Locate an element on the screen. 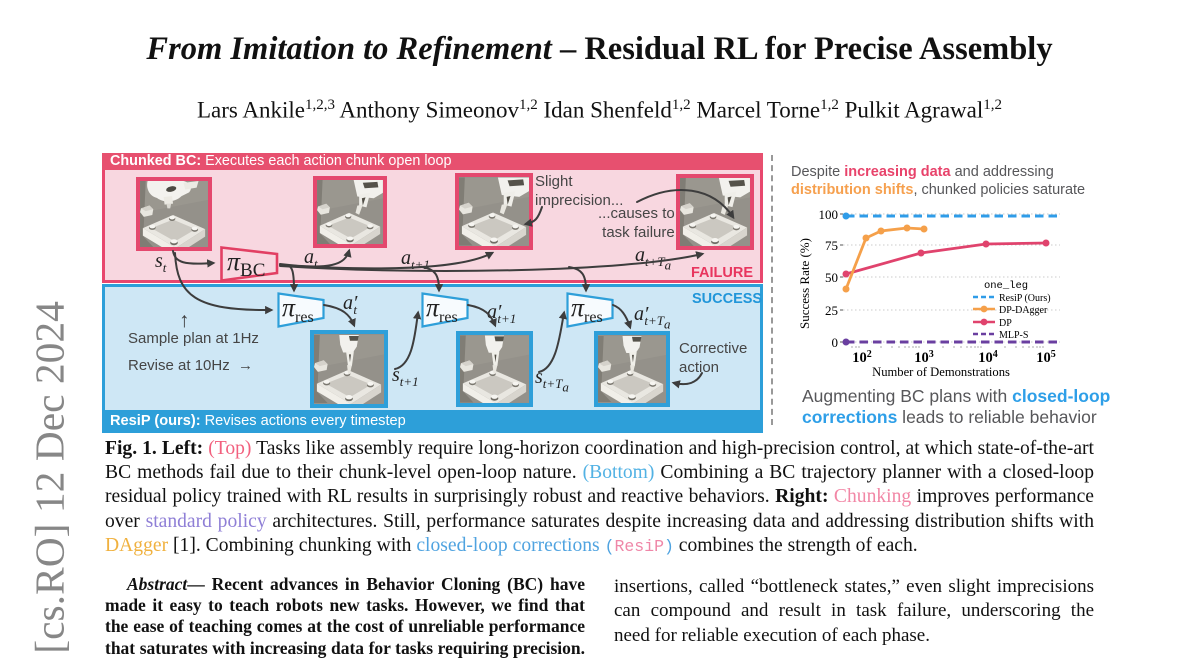 This screenshot has width=1200, height=659. svg-text: DP is located at coordinates (1005, 323).